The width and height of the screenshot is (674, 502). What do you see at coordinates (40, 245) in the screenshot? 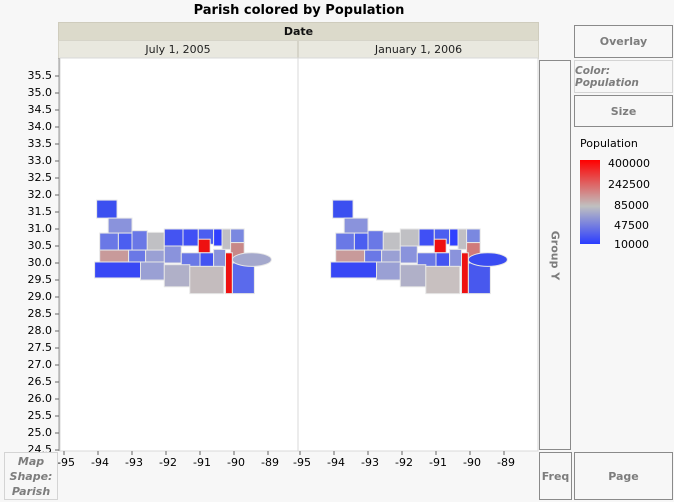
I see `y-tick-label: 30.5` at bounding box center [40, 245].